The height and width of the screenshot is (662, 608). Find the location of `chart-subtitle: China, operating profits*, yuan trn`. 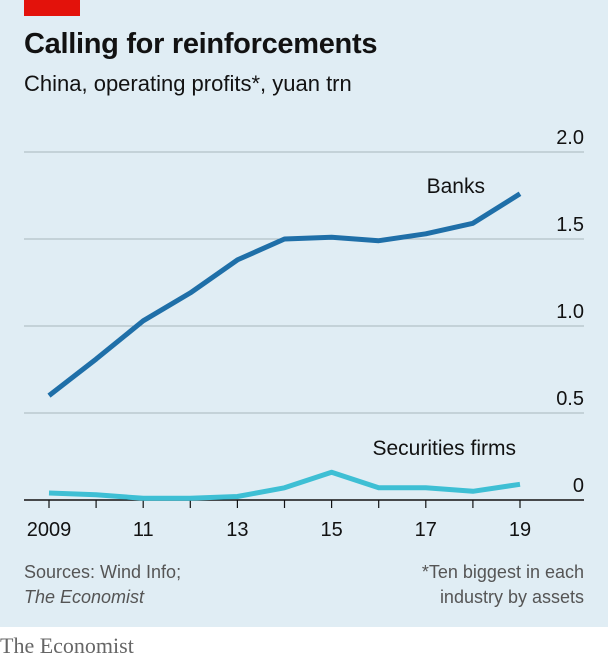

chart-subtitle: China, operating profits*, yuan trn is located at coordinates (188, 83).